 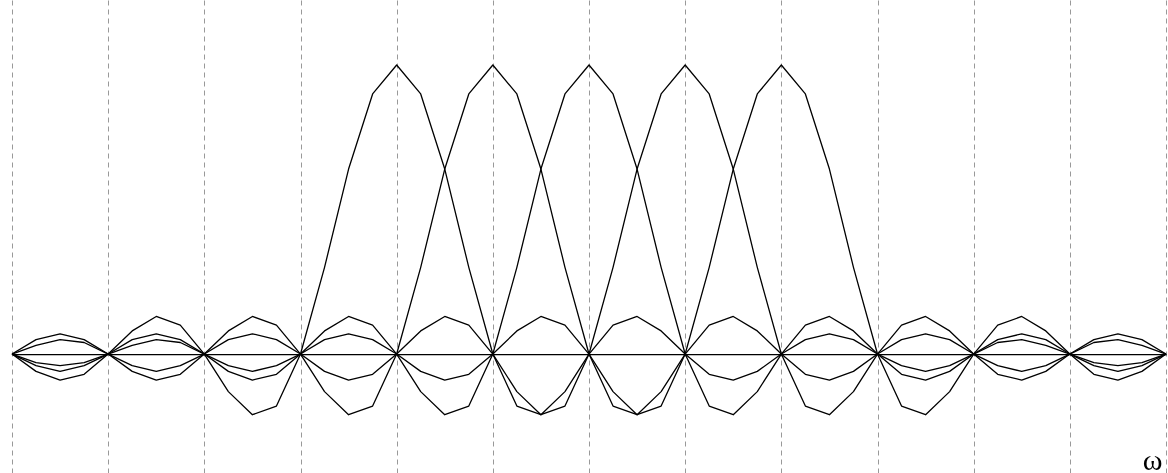 I want to click on x-axis-title: ω, so click(x=1152, y=457).